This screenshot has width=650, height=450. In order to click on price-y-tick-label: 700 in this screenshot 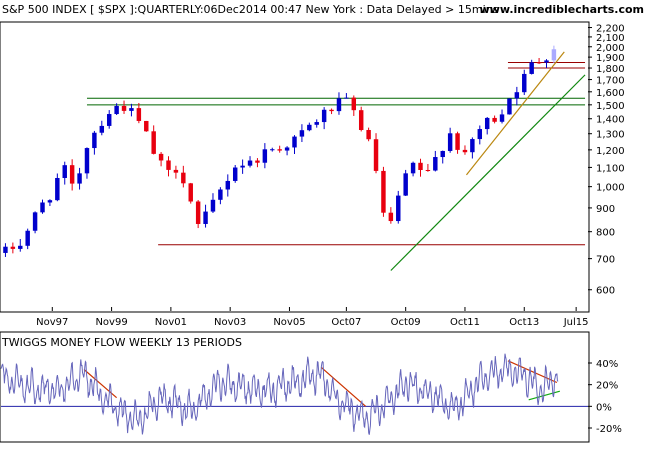, I will do `click(605, 260)`.